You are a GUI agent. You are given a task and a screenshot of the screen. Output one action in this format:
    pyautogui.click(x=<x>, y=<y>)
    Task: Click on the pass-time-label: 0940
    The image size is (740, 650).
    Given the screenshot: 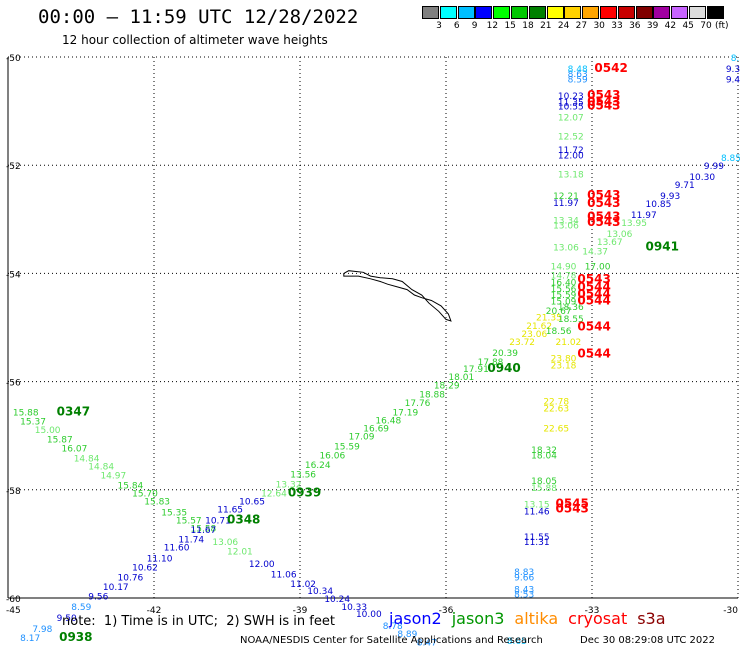 What is the action you would take?
    pyautogui.click(x=503, y=368)
    